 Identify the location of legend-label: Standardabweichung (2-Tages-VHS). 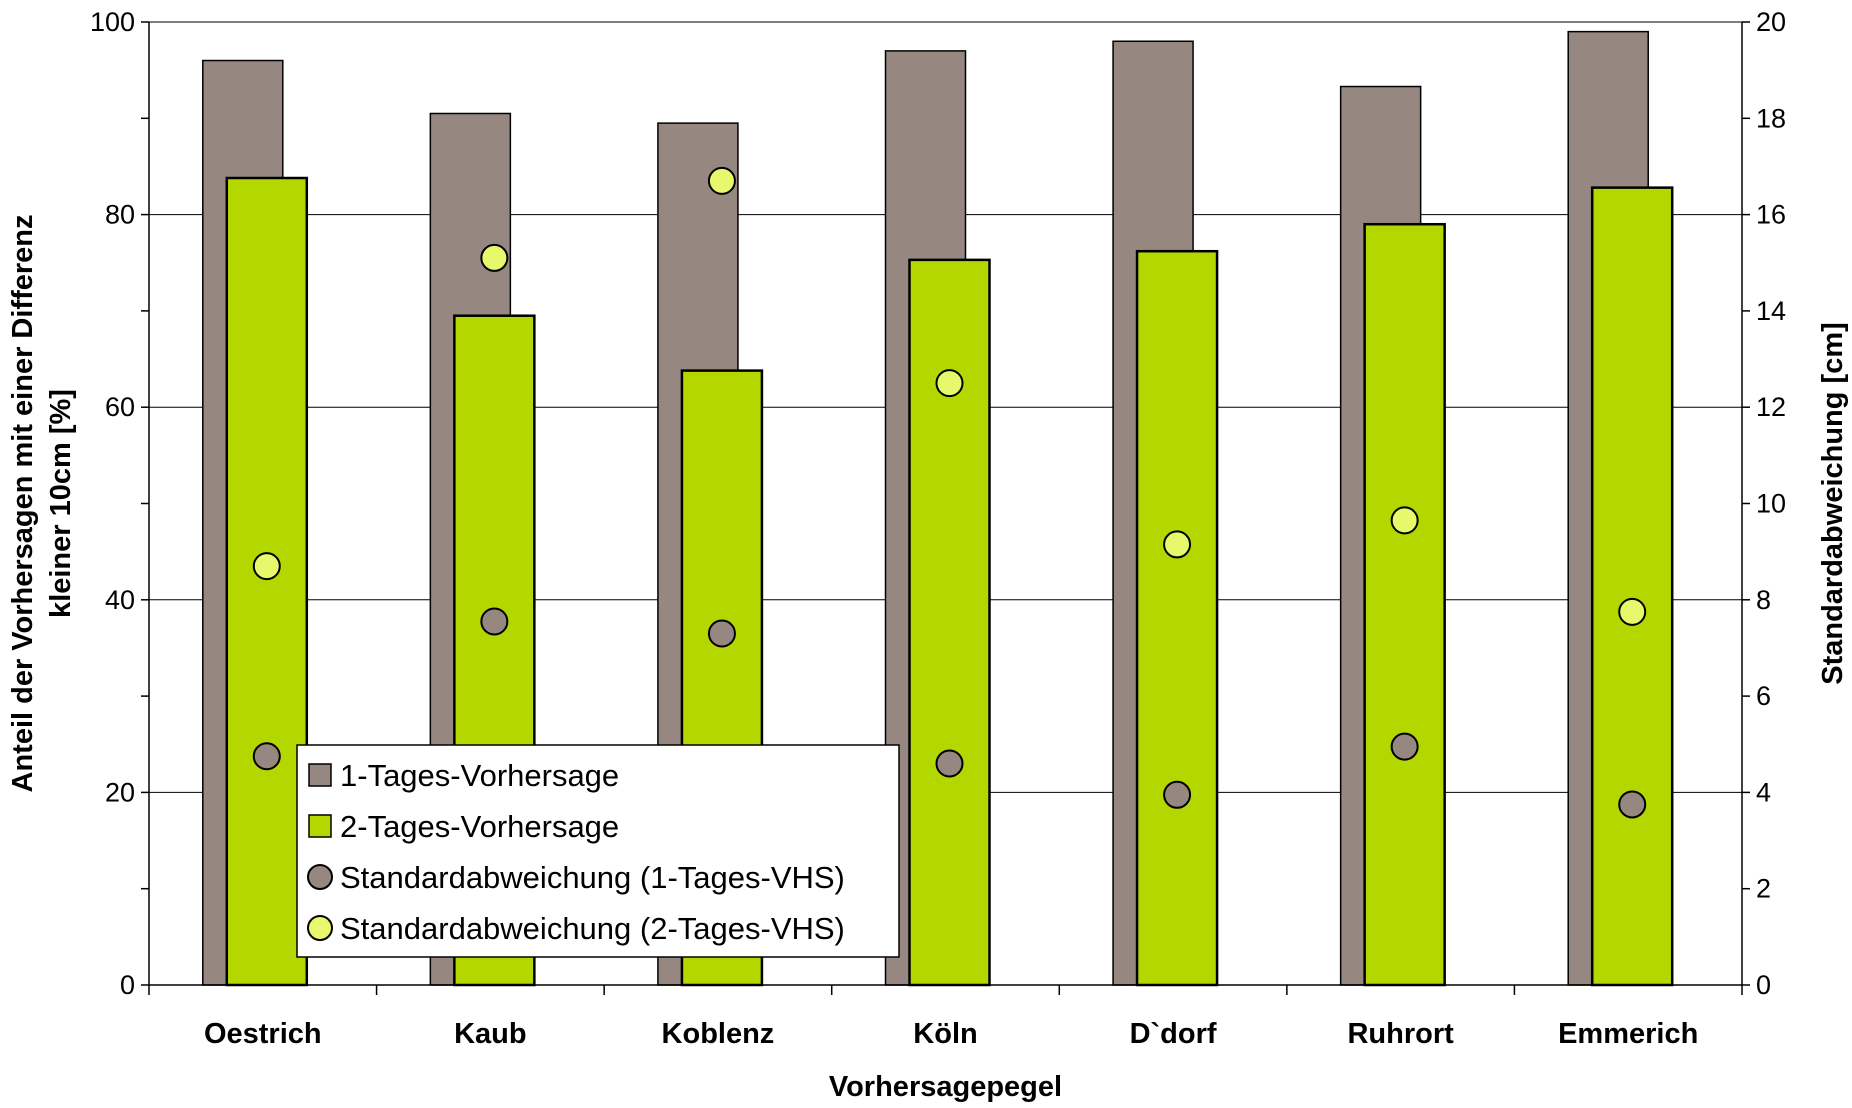
(592, 928).